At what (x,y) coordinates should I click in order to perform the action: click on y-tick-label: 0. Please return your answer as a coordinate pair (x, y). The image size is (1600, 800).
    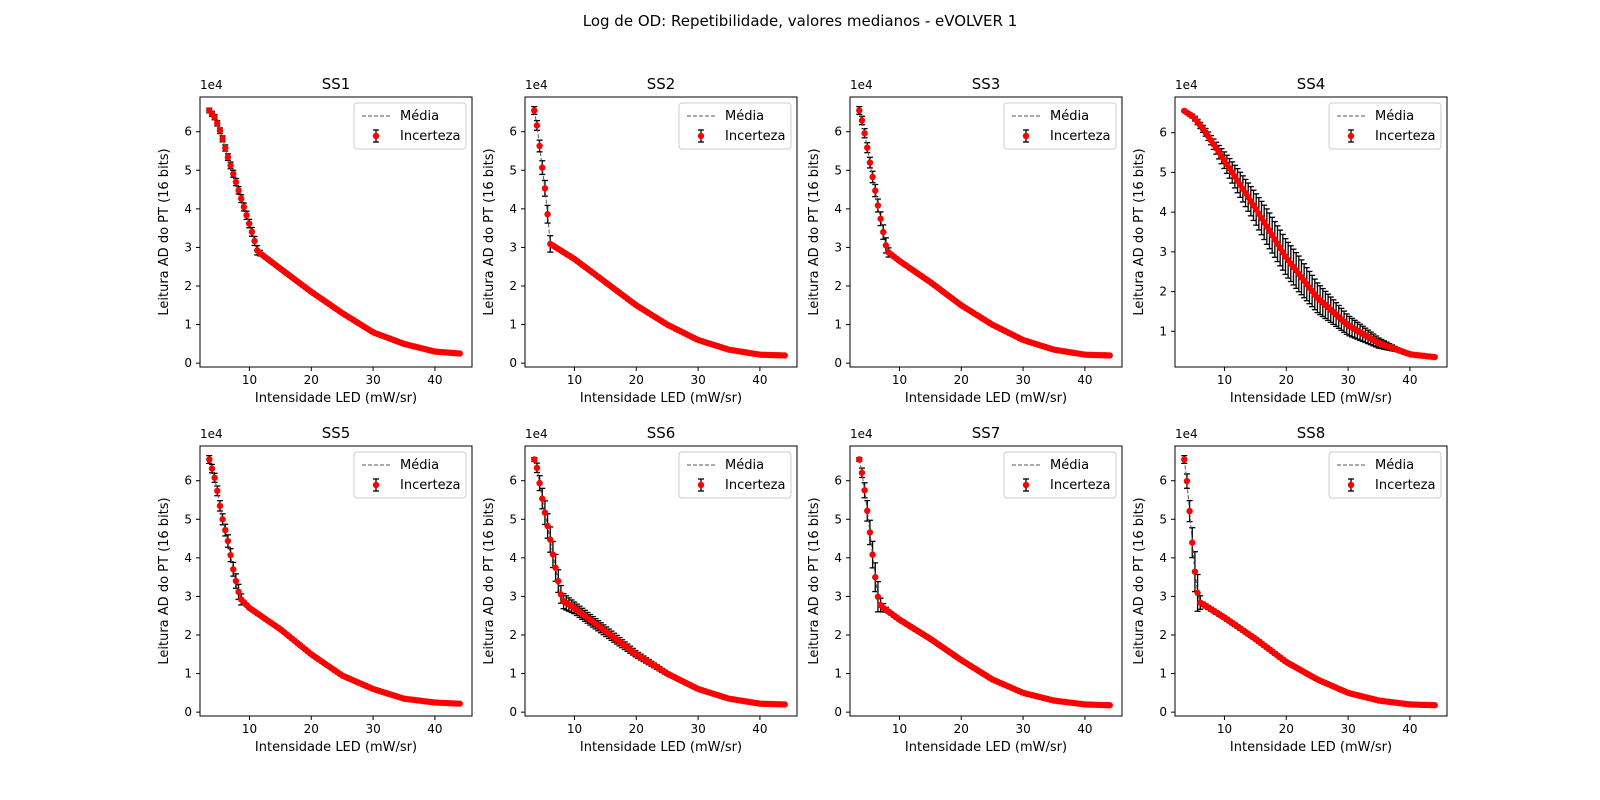
    Looking at the image, I should click on (838, 363).